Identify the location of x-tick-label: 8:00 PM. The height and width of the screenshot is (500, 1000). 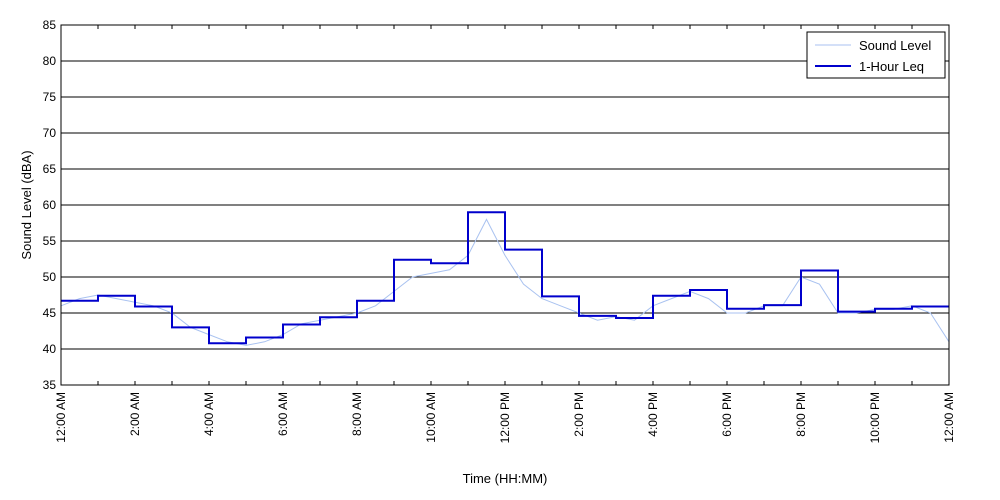
(801, 414).